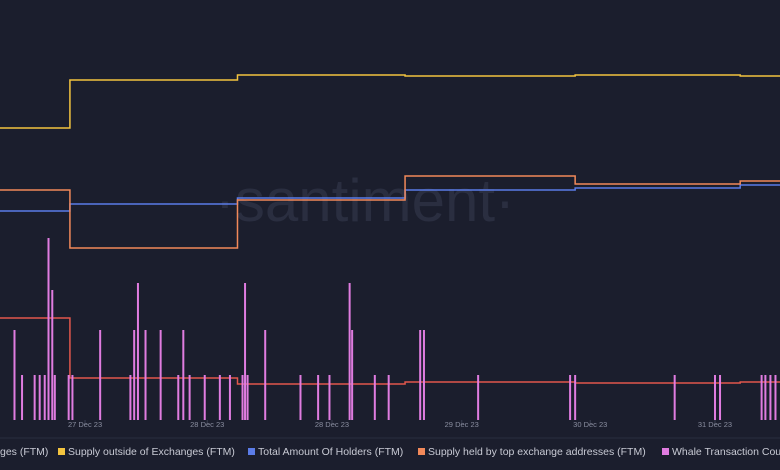 The width and height of the screenshot is (780, 470). What do you see at coordinates (715, 424) in the screenshot?
I see `x-tick-label: 31 Dec 23` at bounding box center [715, 424].